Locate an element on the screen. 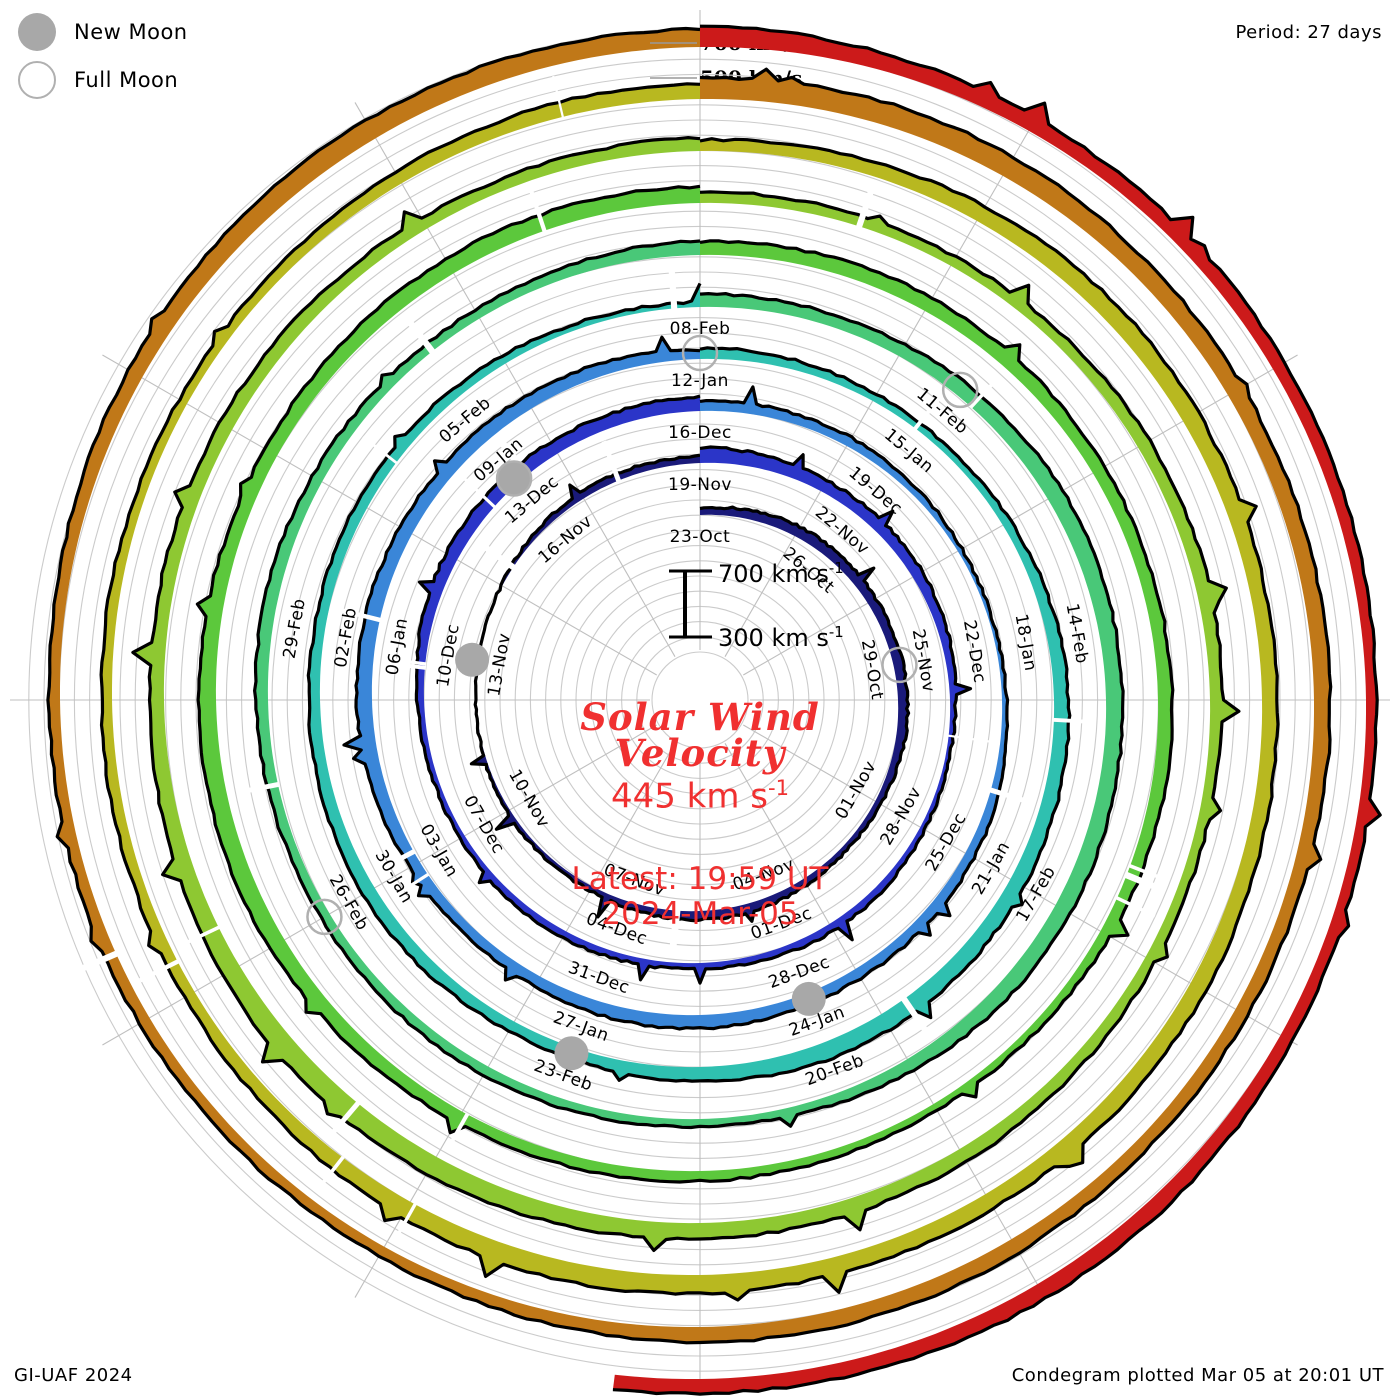 This screenshot has height=1400, width=1400. spiral-date-label: 19-Nov is located at coordinates (700, 485).